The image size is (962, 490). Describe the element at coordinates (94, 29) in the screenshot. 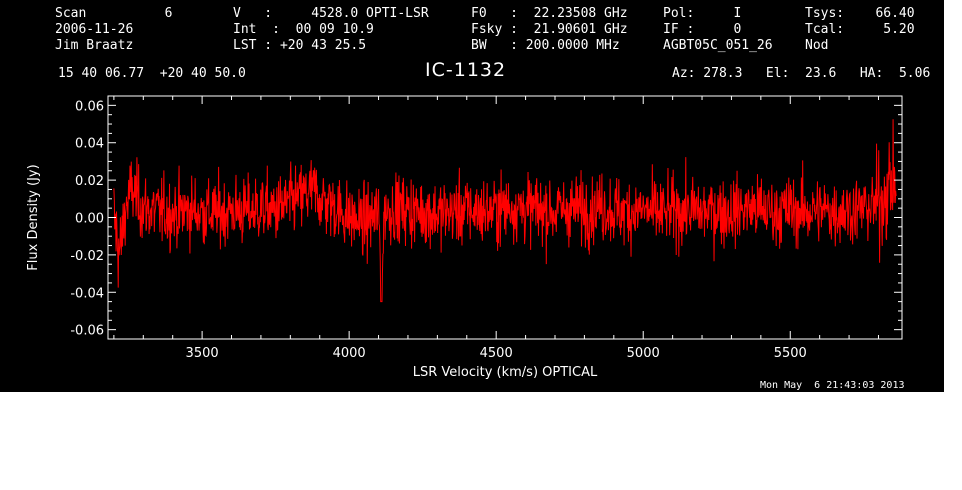

I see `date-label: 2006-11-26` at that location.